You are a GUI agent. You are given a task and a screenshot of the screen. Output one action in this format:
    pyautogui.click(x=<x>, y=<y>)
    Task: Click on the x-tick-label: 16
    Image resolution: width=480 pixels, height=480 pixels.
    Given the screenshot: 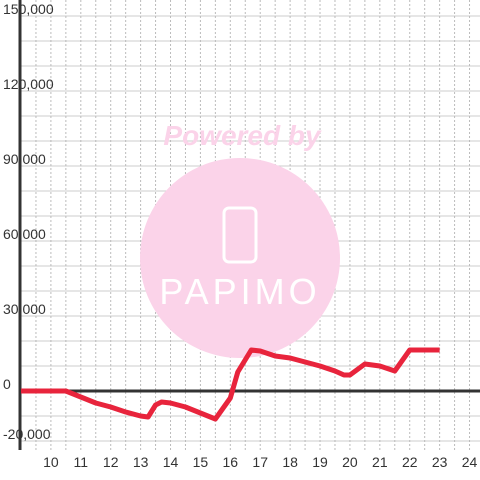 What is the action you would take?
    pyautogui.click(x=231, y=462)
    